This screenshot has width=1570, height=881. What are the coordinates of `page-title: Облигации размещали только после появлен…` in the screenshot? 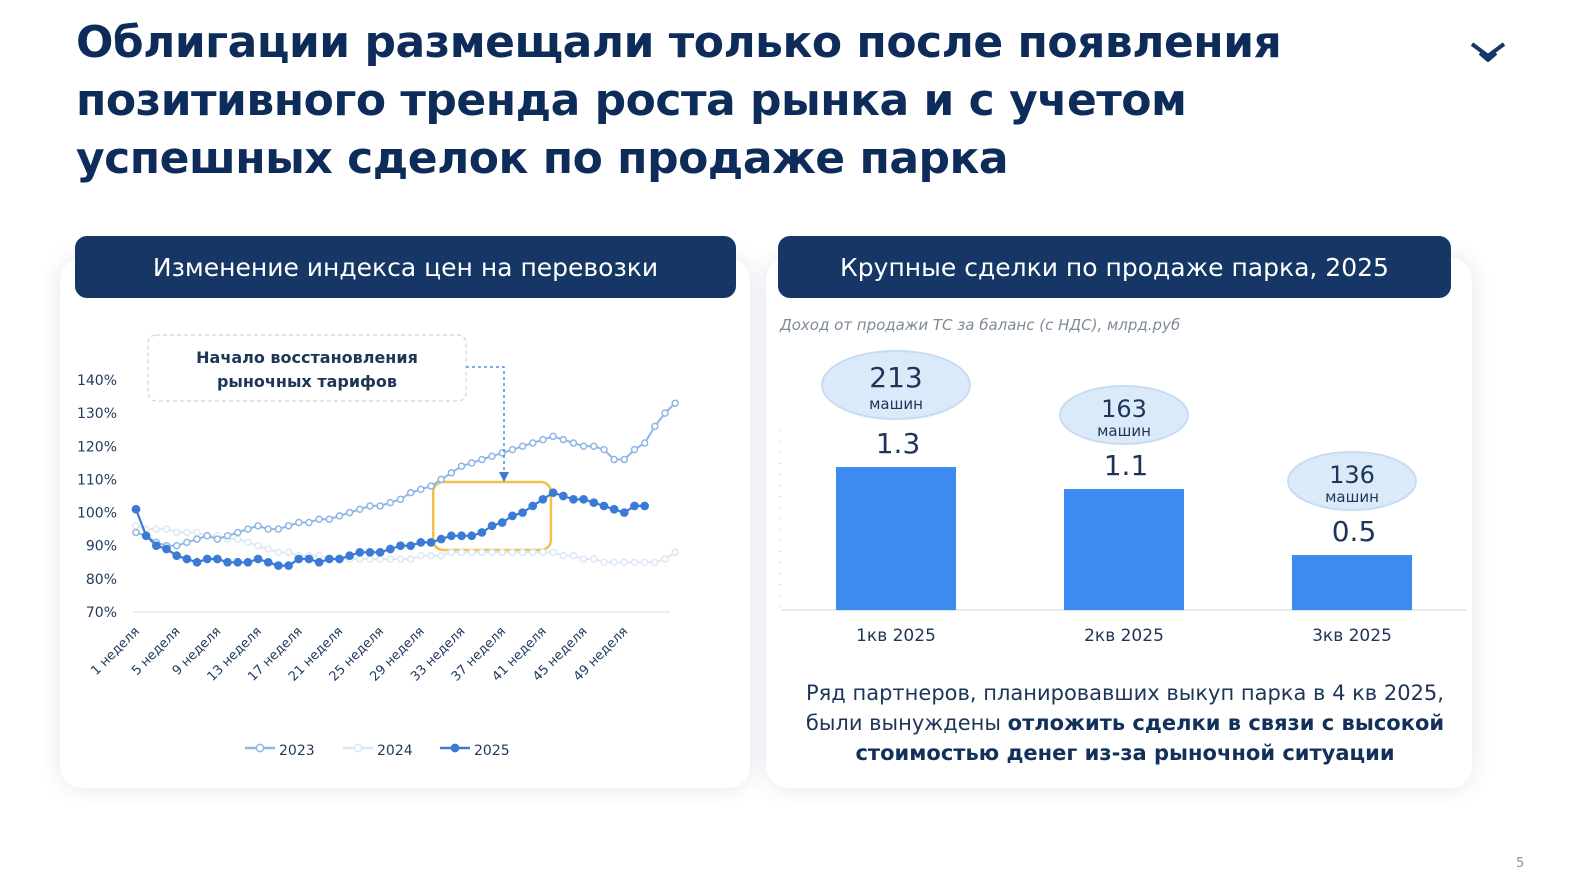 It's located at (679, 100).